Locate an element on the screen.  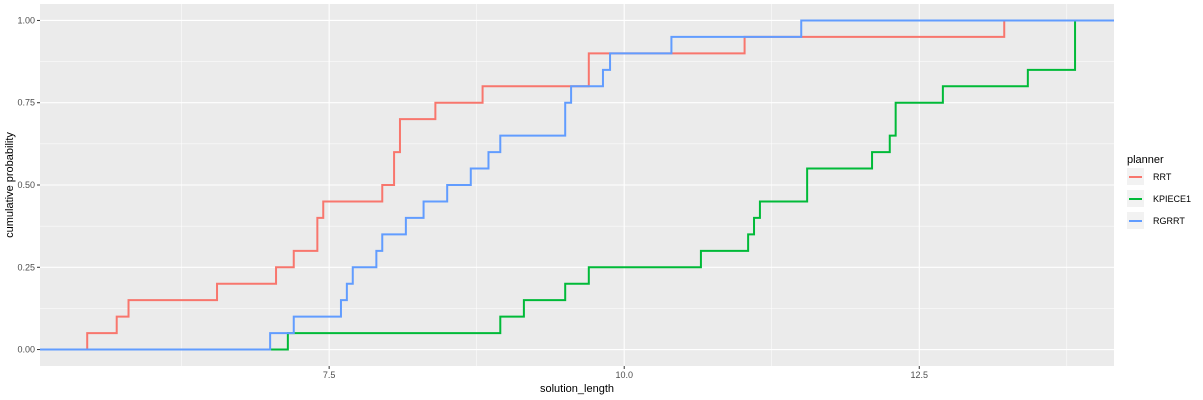
legend-label-rrt: RRT is located at coordinates (1162, 177).